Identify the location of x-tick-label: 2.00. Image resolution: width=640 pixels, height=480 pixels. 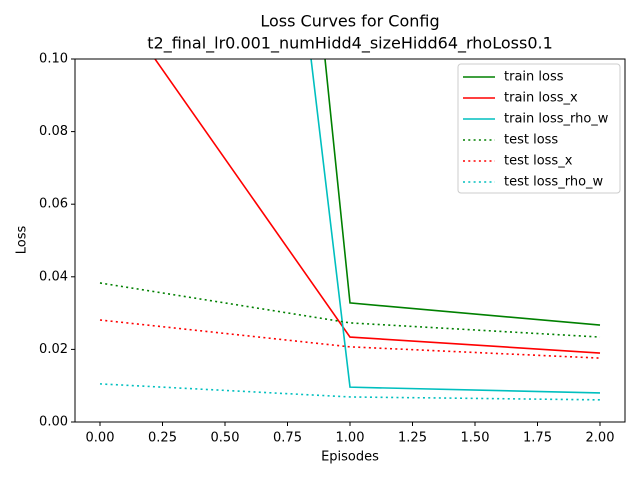
(600, 438).